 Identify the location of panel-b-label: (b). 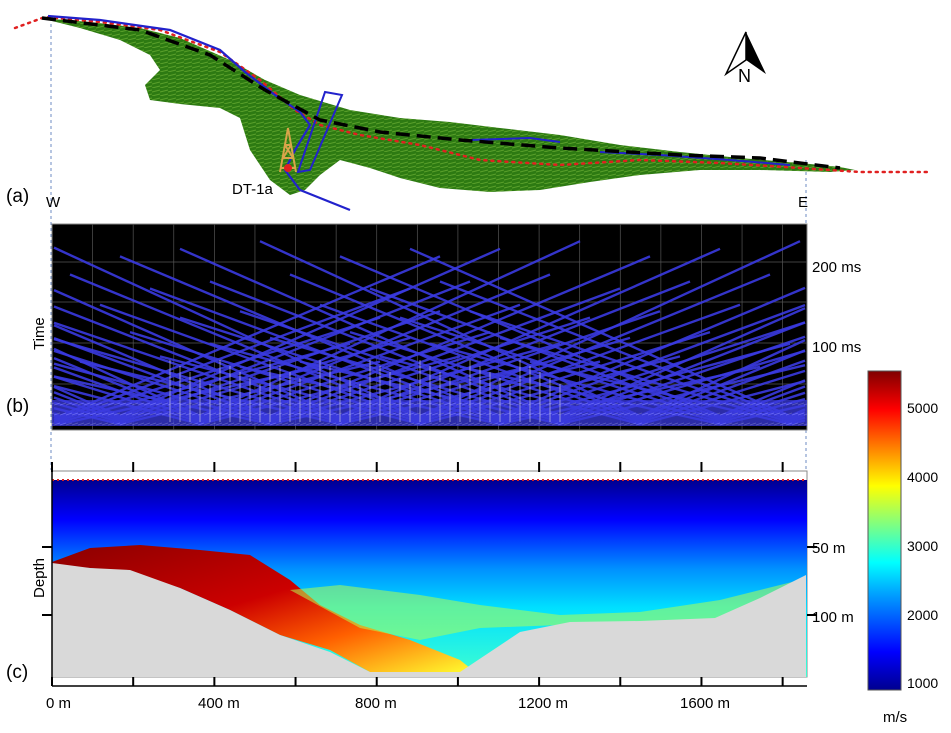
(17, 406).